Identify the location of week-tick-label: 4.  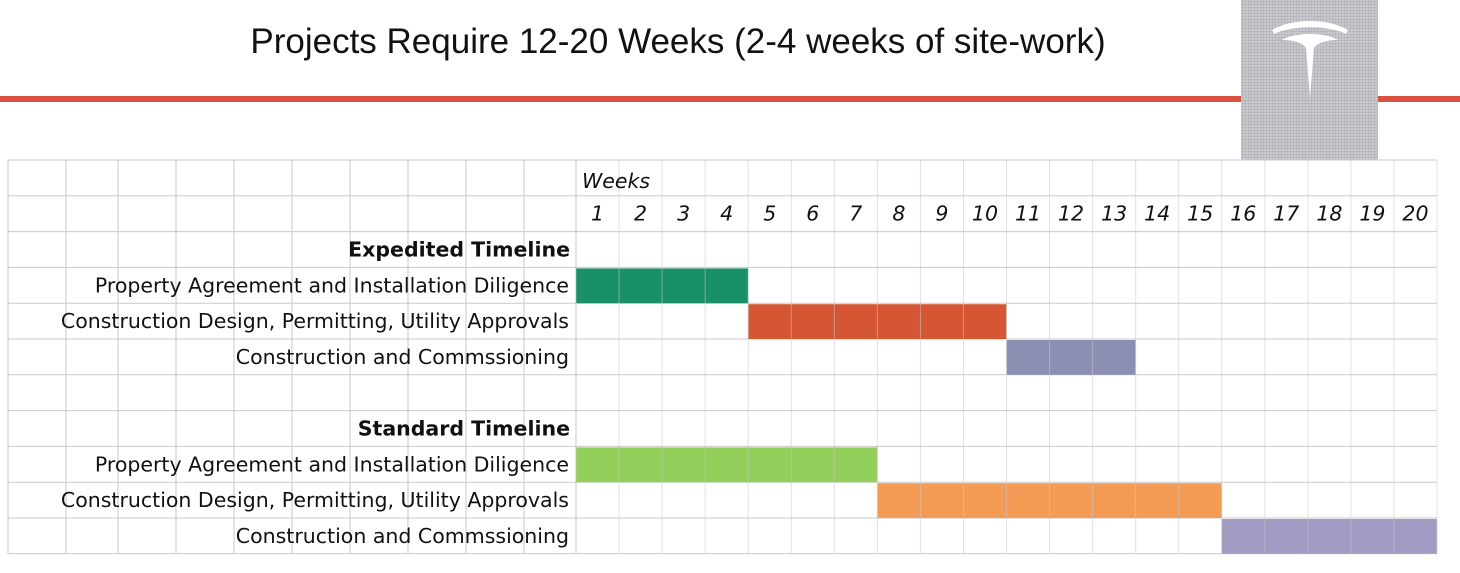
(726, 214).